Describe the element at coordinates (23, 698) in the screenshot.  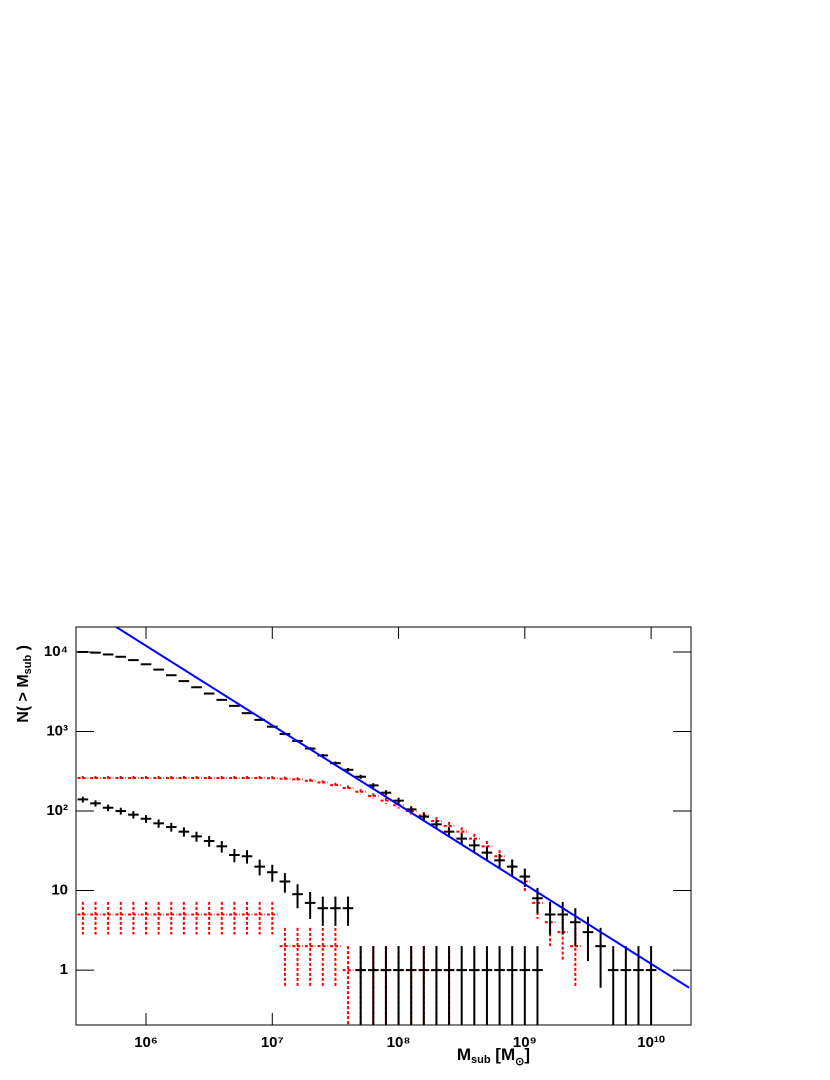
I see `y-label-main: N( > M` at that location.